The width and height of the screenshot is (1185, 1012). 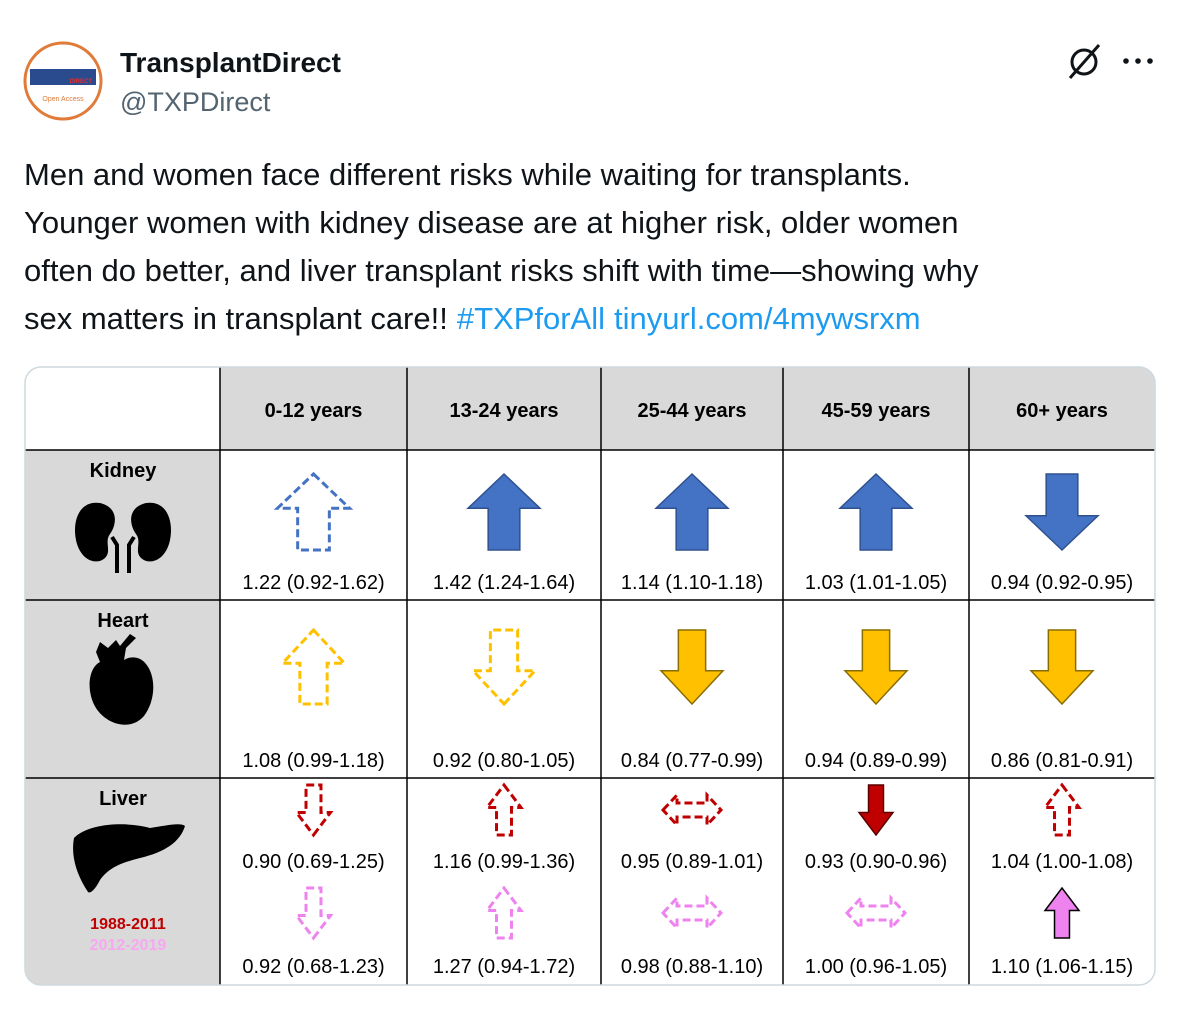 What do you see at coordinates (767, 318) in the screenshot?
I see `link: tinyurl.com/4mywsrxm` at bounding box center [767, 318].